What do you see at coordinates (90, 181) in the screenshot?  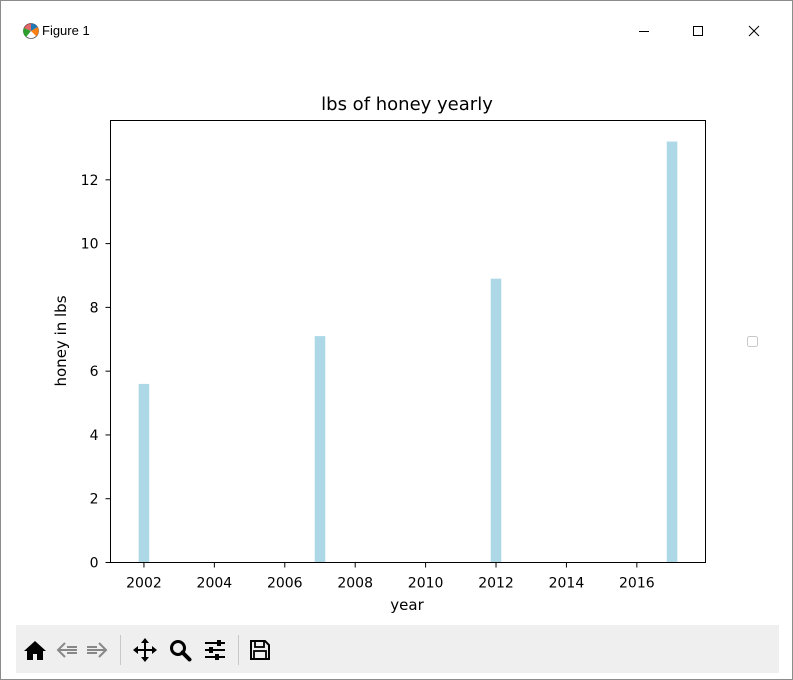 I see `y-tick-label: 12` at bounding box center [90, 181].